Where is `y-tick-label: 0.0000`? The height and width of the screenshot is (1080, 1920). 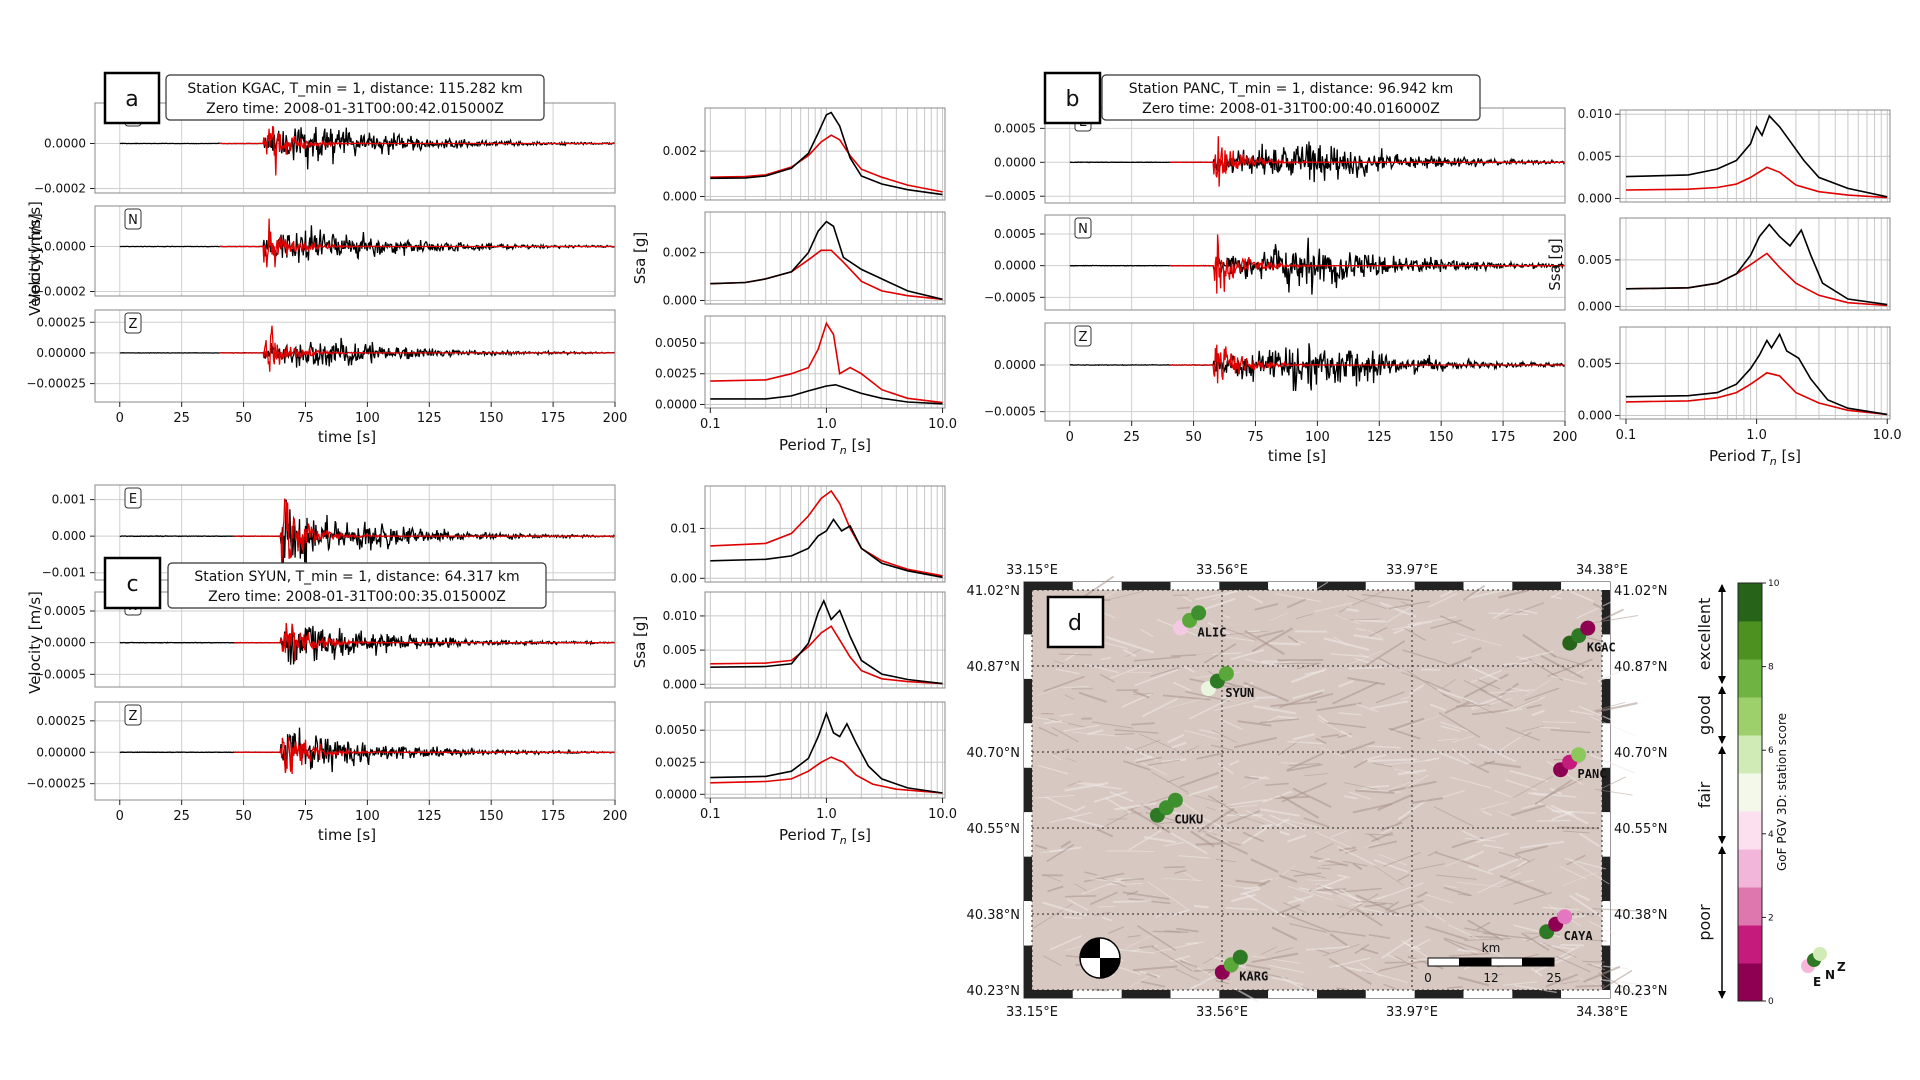
y-tick-label: 0.0000 is located at coordinates (1015, 266).